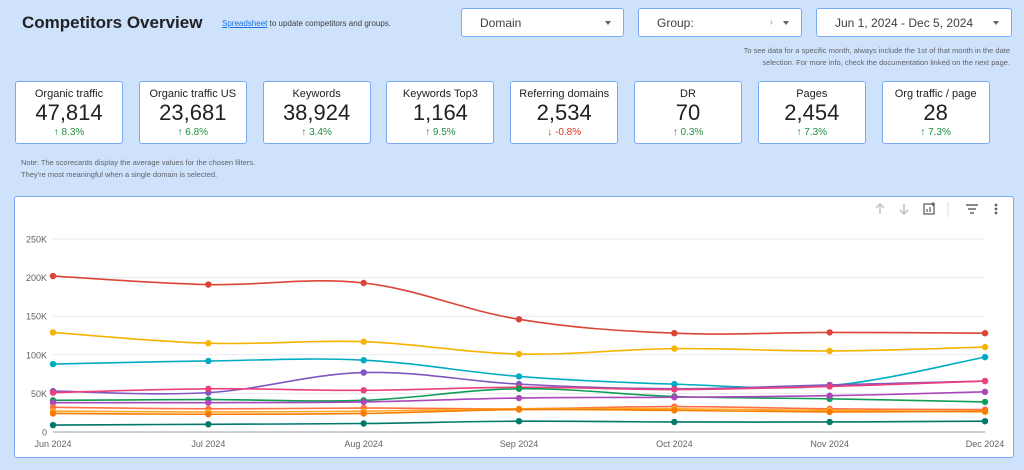  What do you see at coordinates (688, 94) in the screenshot?
I see `scorecard-label: DR` at bounding box center [688, 94].